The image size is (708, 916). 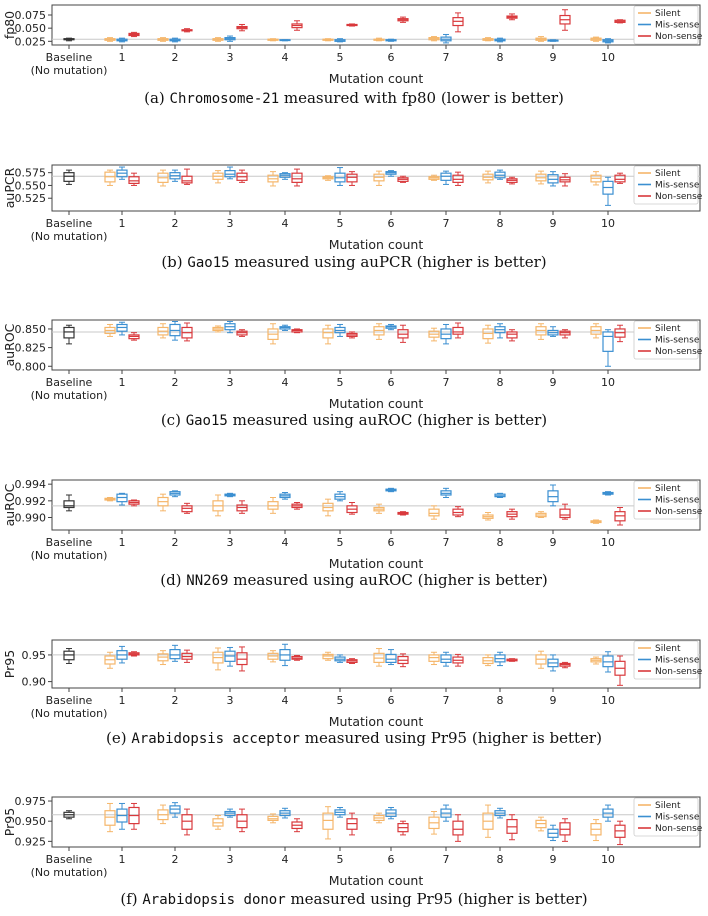 What do you see at coordinates (173, 580) in the screenshot?
I see `caption-prefix: (d)` at bounding box center [173, 580].